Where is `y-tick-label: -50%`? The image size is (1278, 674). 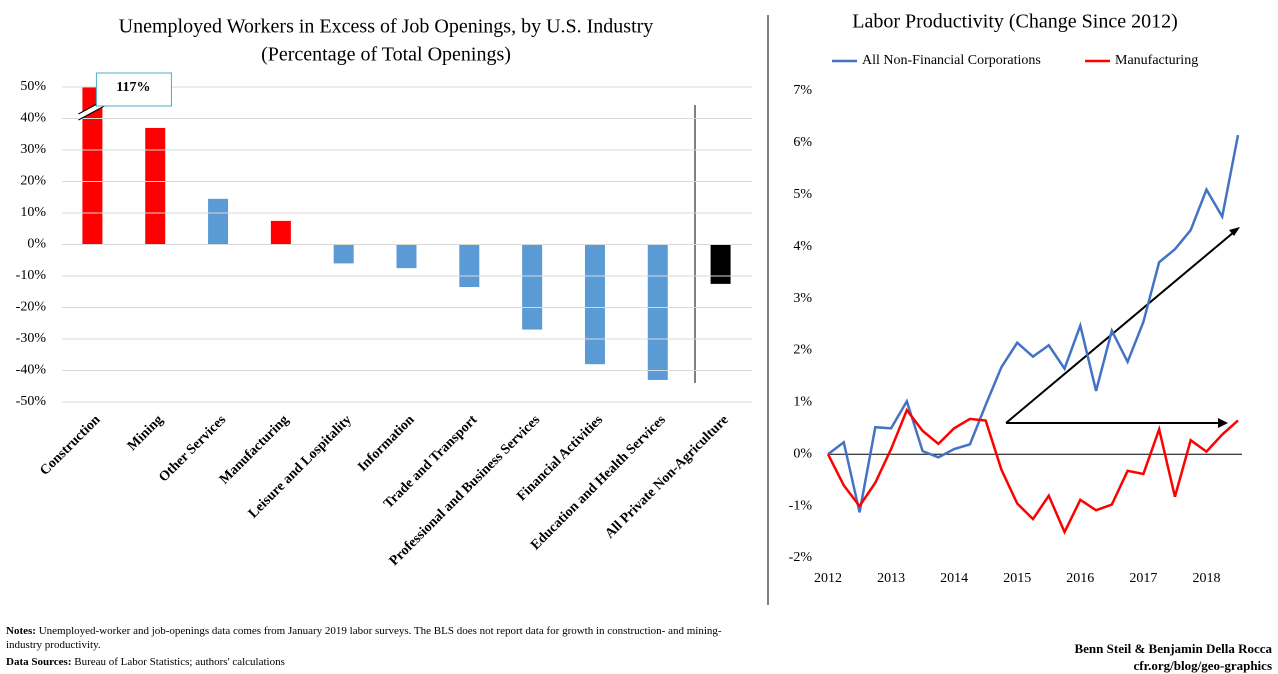
y-tick-label: -50% is located at coordinates (31, 401).